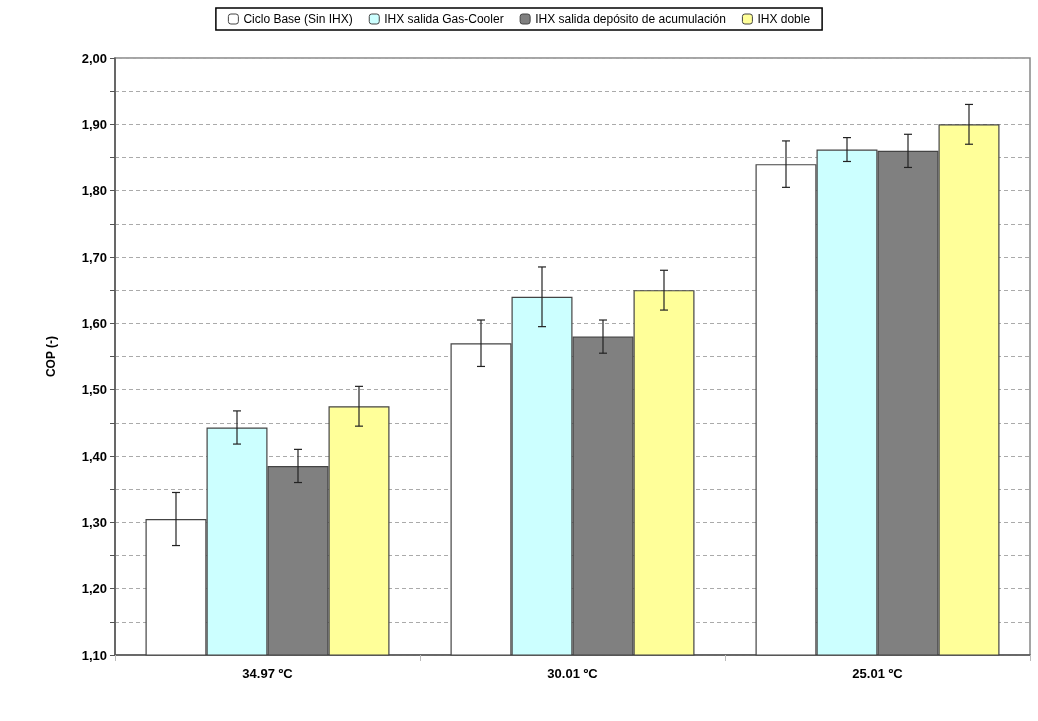 This screenshot has height=721, width=1038. I want to click on y-tick-label: 1,70, so click(94, 257).